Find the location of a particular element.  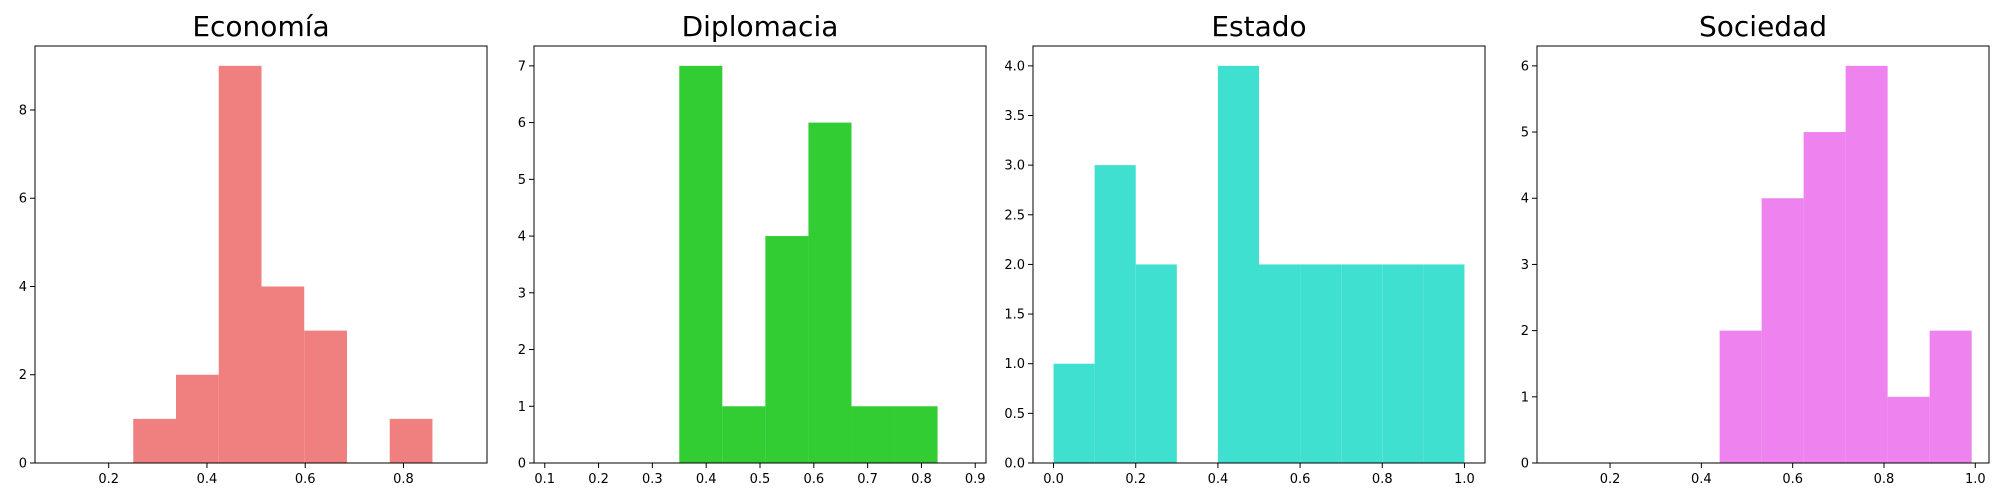

y-tick-label: 7 is located at coordinates (522, 66).